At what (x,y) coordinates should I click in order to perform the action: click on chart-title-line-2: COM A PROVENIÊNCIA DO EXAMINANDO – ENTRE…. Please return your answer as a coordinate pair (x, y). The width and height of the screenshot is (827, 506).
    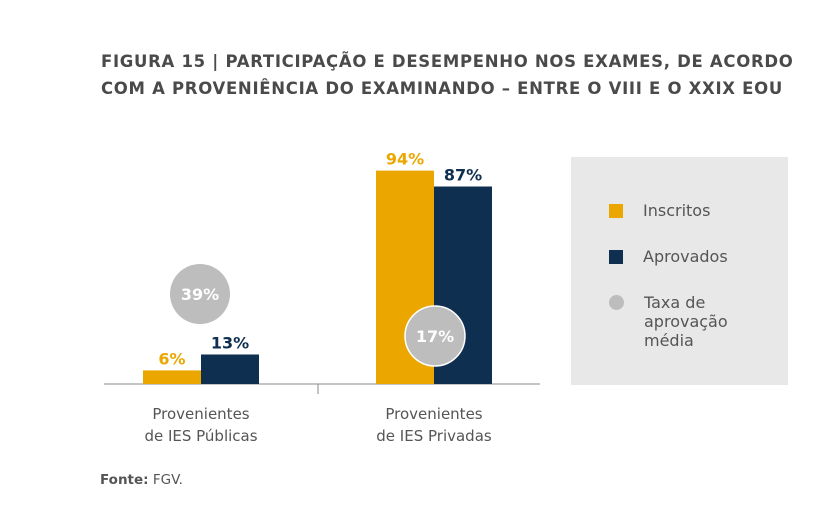
    Looking at the image, I should click on (442, 88).